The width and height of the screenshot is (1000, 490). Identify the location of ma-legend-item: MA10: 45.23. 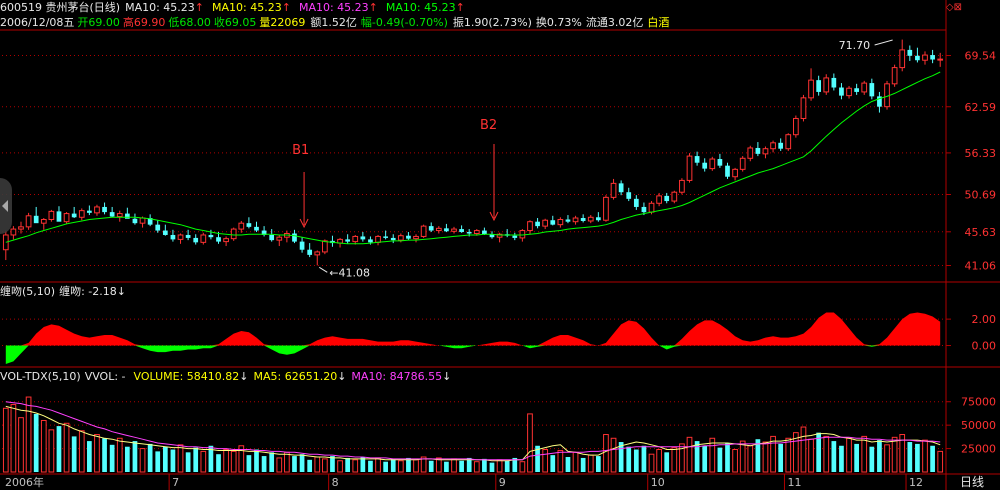
(420, 7).